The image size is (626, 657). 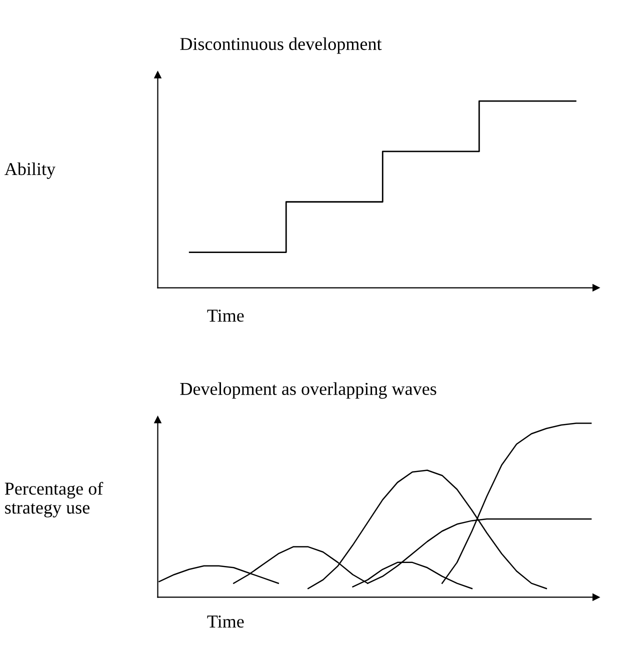 I want to click on y-axis-title: Percentage of strategy use, so click(x=54, y=500).